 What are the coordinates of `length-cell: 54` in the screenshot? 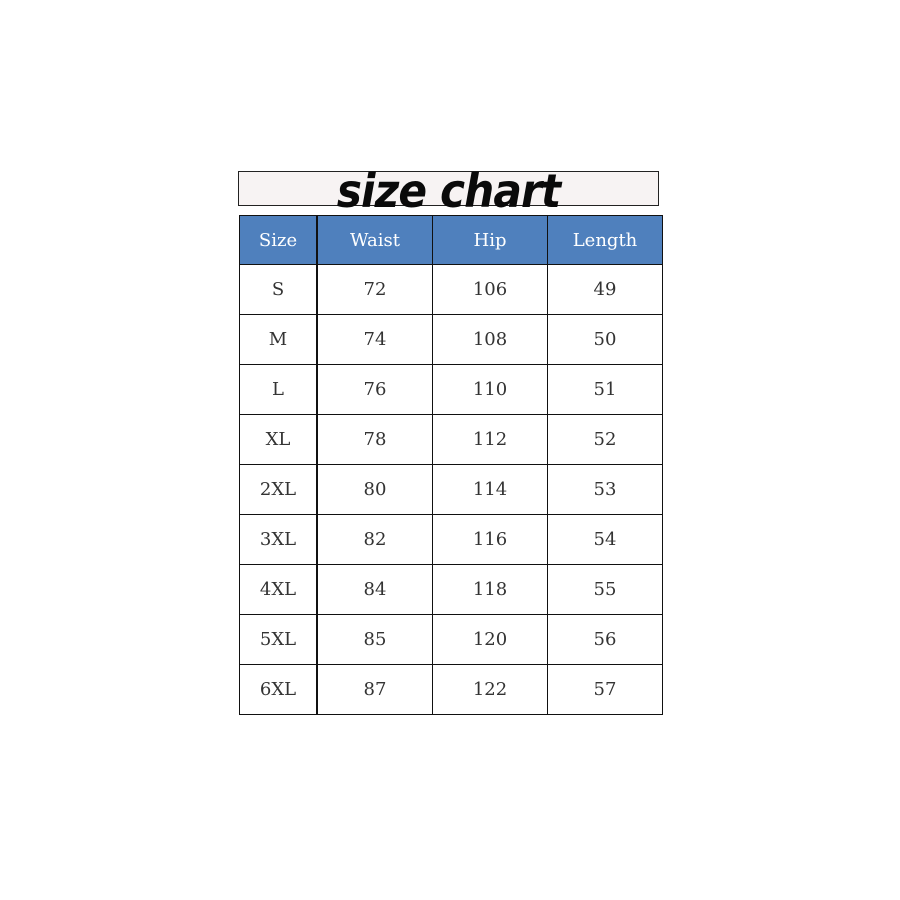 It's located at (605, 539).